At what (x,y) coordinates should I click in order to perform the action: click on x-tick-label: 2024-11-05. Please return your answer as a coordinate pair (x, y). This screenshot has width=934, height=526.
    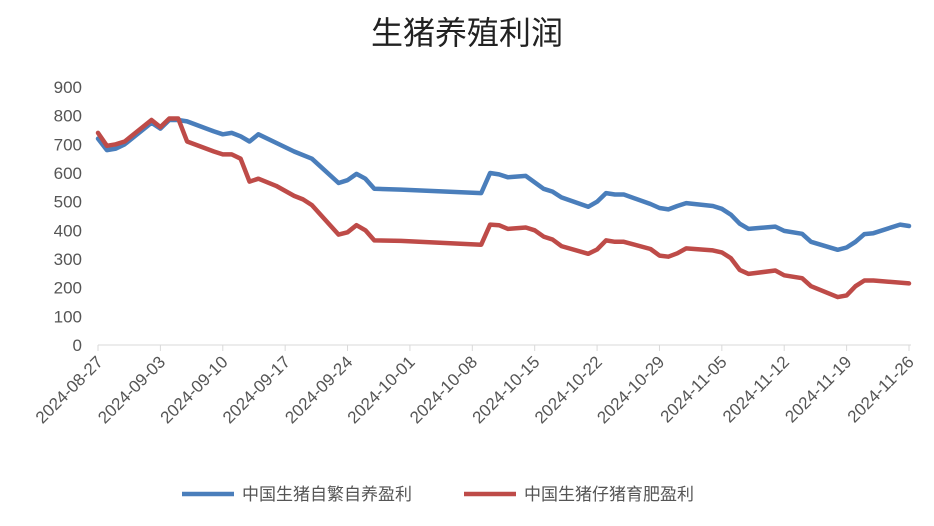
    Looking at the image, I should click on (694, 389).